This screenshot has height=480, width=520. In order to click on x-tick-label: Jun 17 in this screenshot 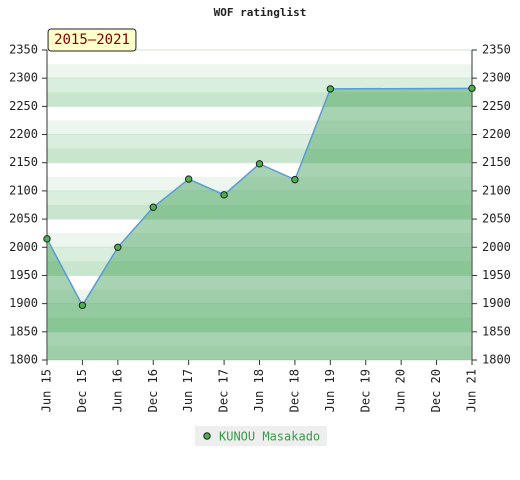, I will do `click(188, 390)`.